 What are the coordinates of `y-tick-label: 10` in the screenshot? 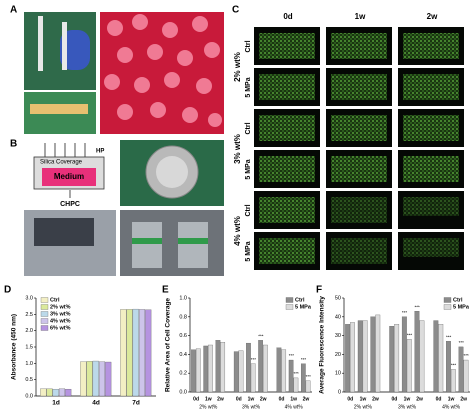 It's located at (338, 374).